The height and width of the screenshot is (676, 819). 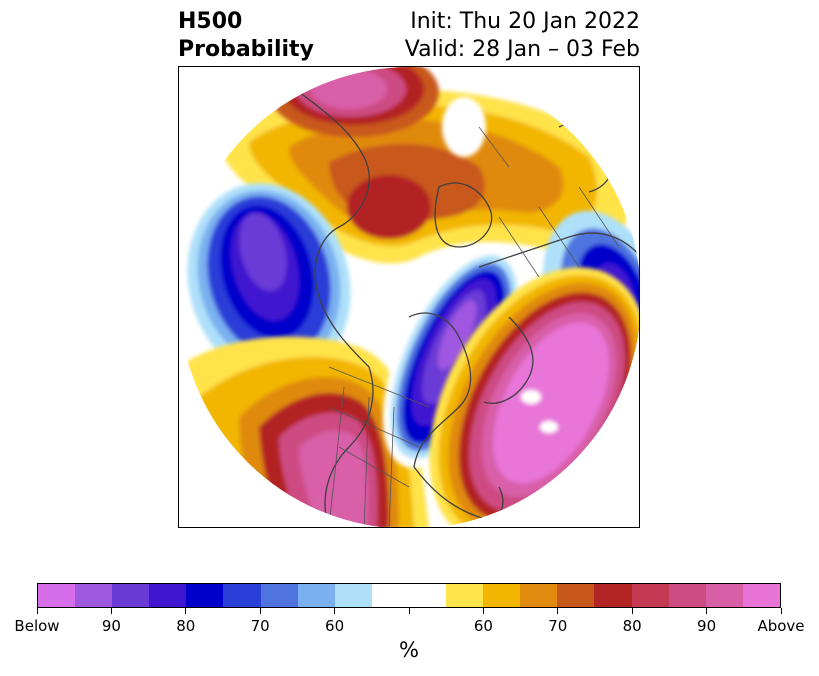 I want to click on colorbar-neutral-segment, so click(x=409, y=595).